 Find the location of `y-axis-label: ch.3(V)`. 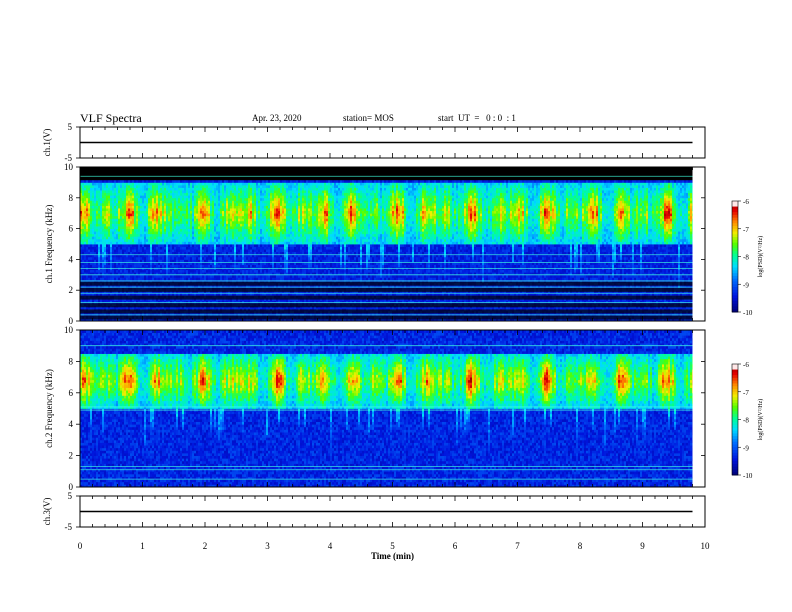

y-axis-label: ch.3(V) is located at coordinates (47, 512).